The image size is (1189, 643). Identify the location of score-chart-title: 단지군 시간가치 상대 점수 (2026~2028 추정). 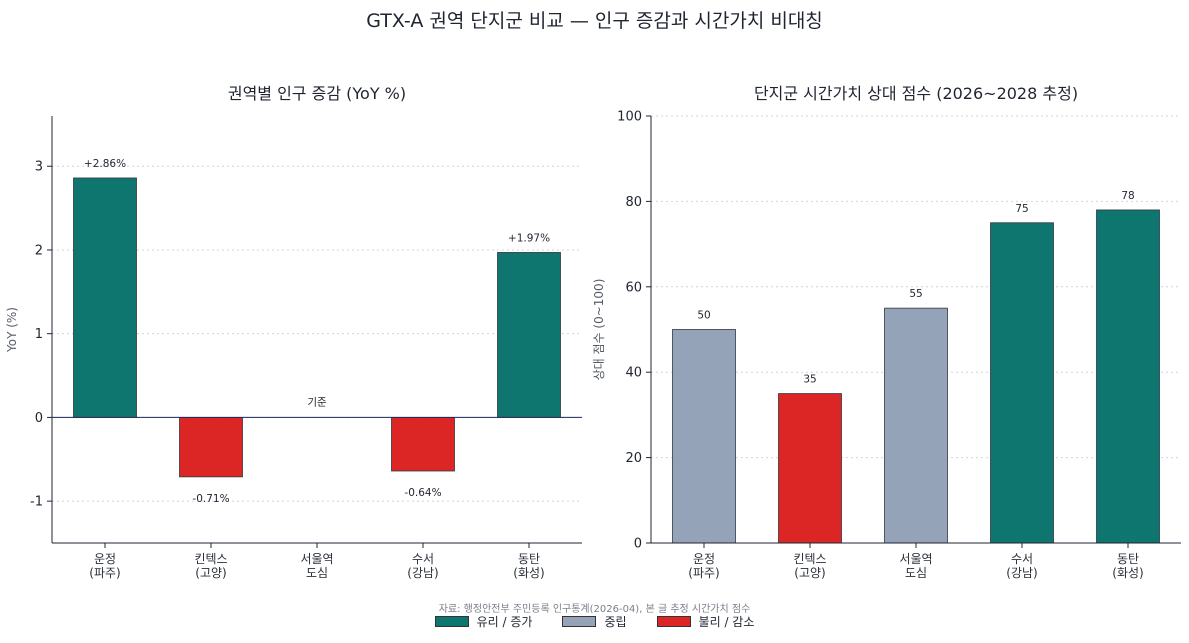
(916, 93).